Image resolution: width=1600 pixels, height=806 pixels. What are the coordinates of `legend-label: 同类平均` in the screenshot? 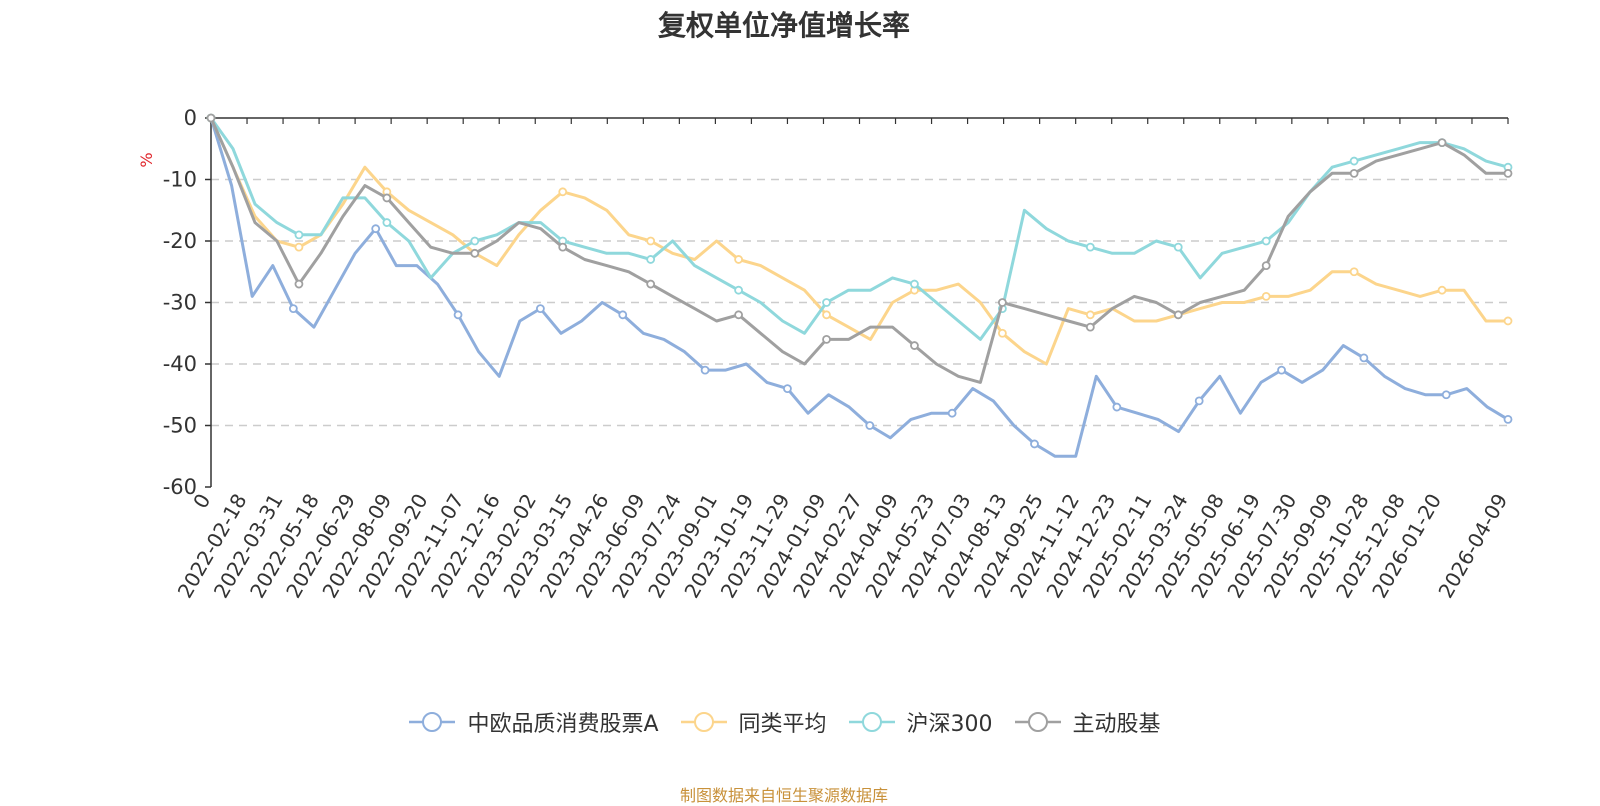 It's located at (782, 724).